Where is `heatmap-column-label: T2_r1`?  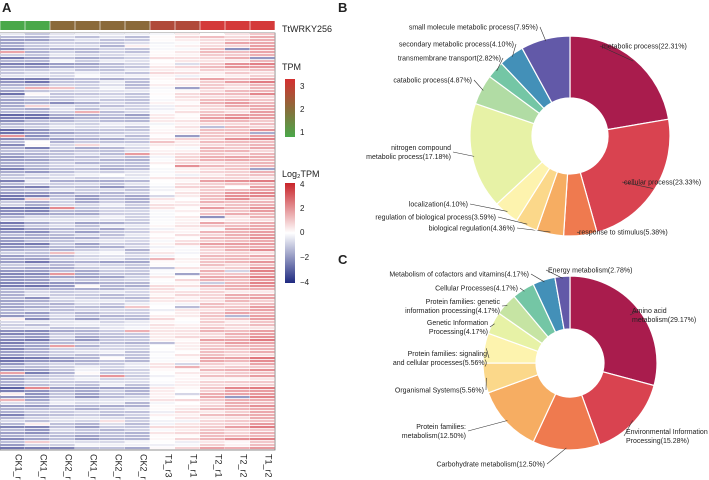
heatmap-column-label: T2_r1 is located at coordinates (219, 466).